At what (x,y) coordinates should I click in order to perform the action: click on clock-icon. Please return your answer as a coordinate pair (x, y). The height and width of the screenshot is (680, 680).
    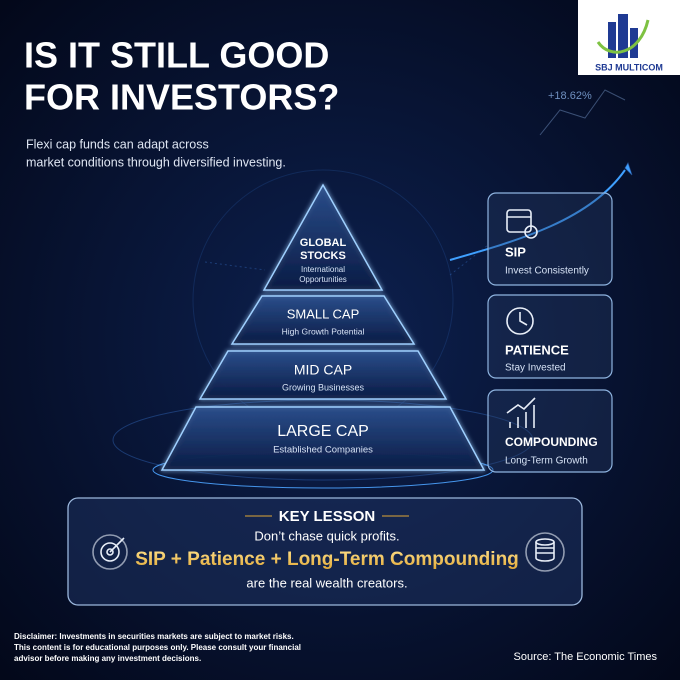
    Looking at the image, I should click on (520, 321).